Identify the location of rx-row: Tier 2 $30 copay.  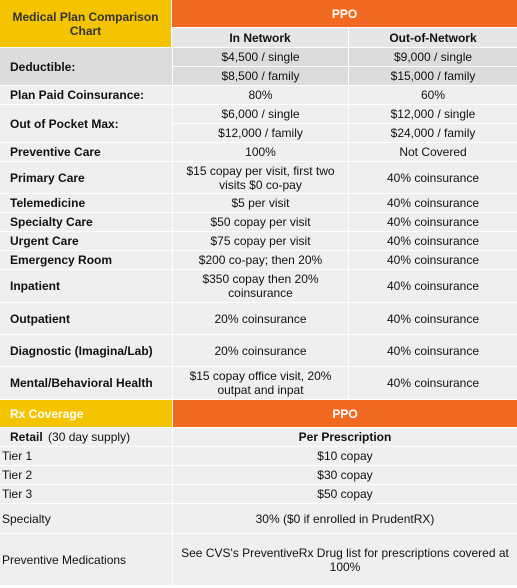
(258, 475).